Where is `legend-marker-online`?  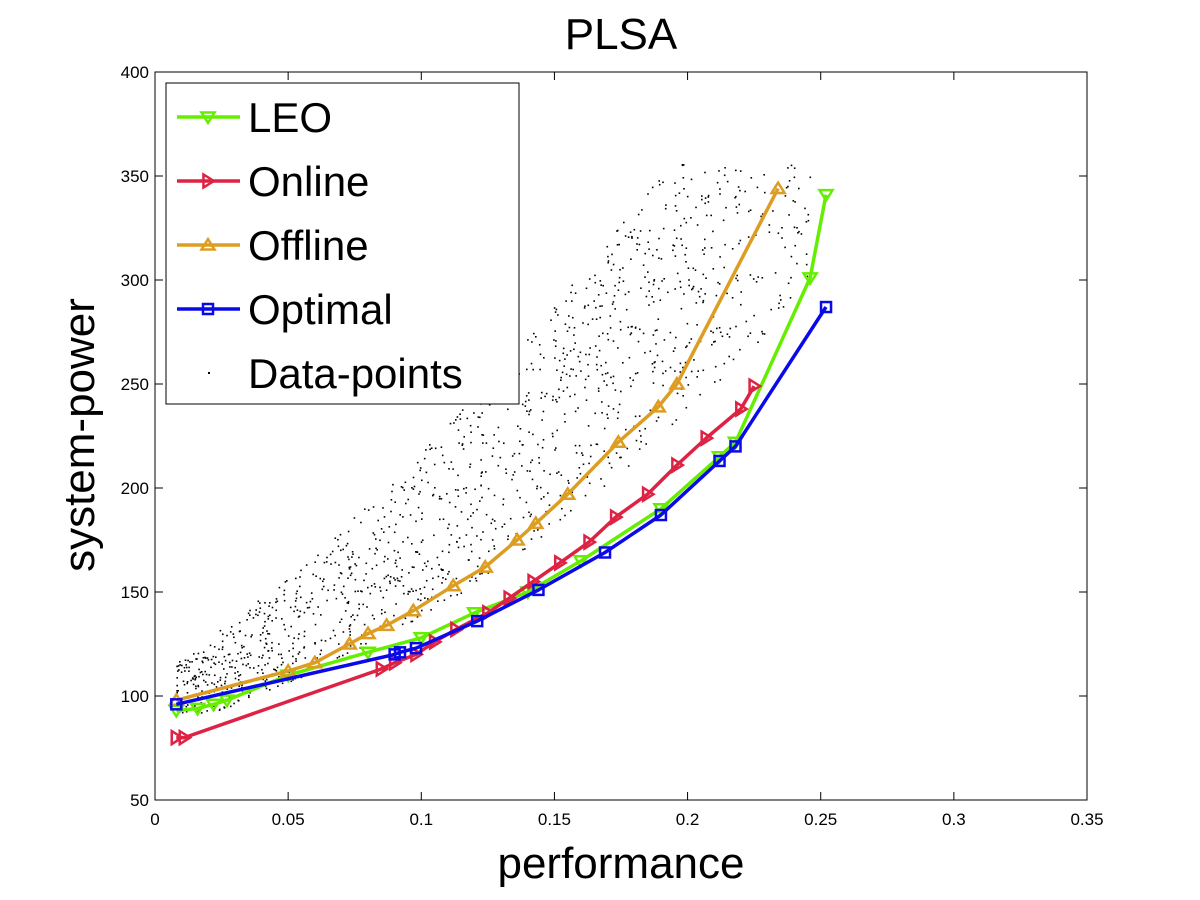 legend-marker-online is located at coordinates (209, 181).